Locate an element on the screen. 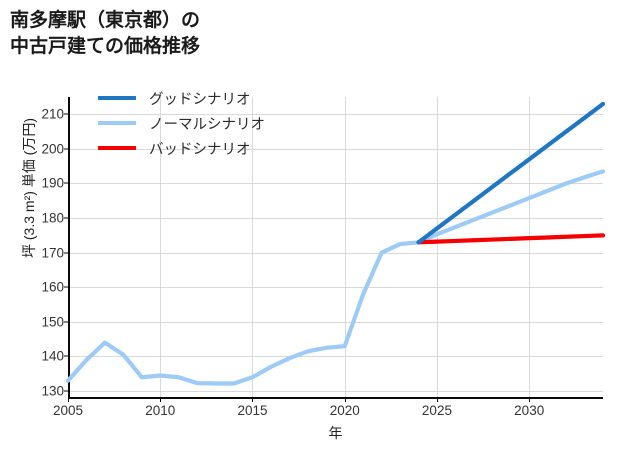 This screenshot has width=621, height=465. x-axis-title: 年 is located at coordinates (335, 433).